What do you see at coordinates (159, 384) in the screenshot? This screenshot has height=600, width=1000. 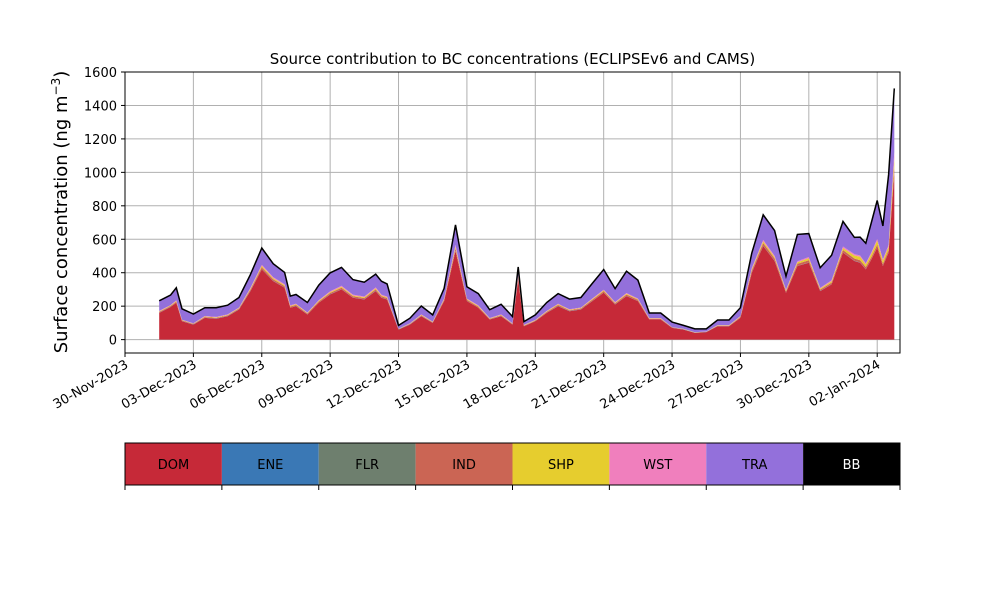 I see `x-tick-label: 03-Dec-2023` at bounding box center [159, 384].